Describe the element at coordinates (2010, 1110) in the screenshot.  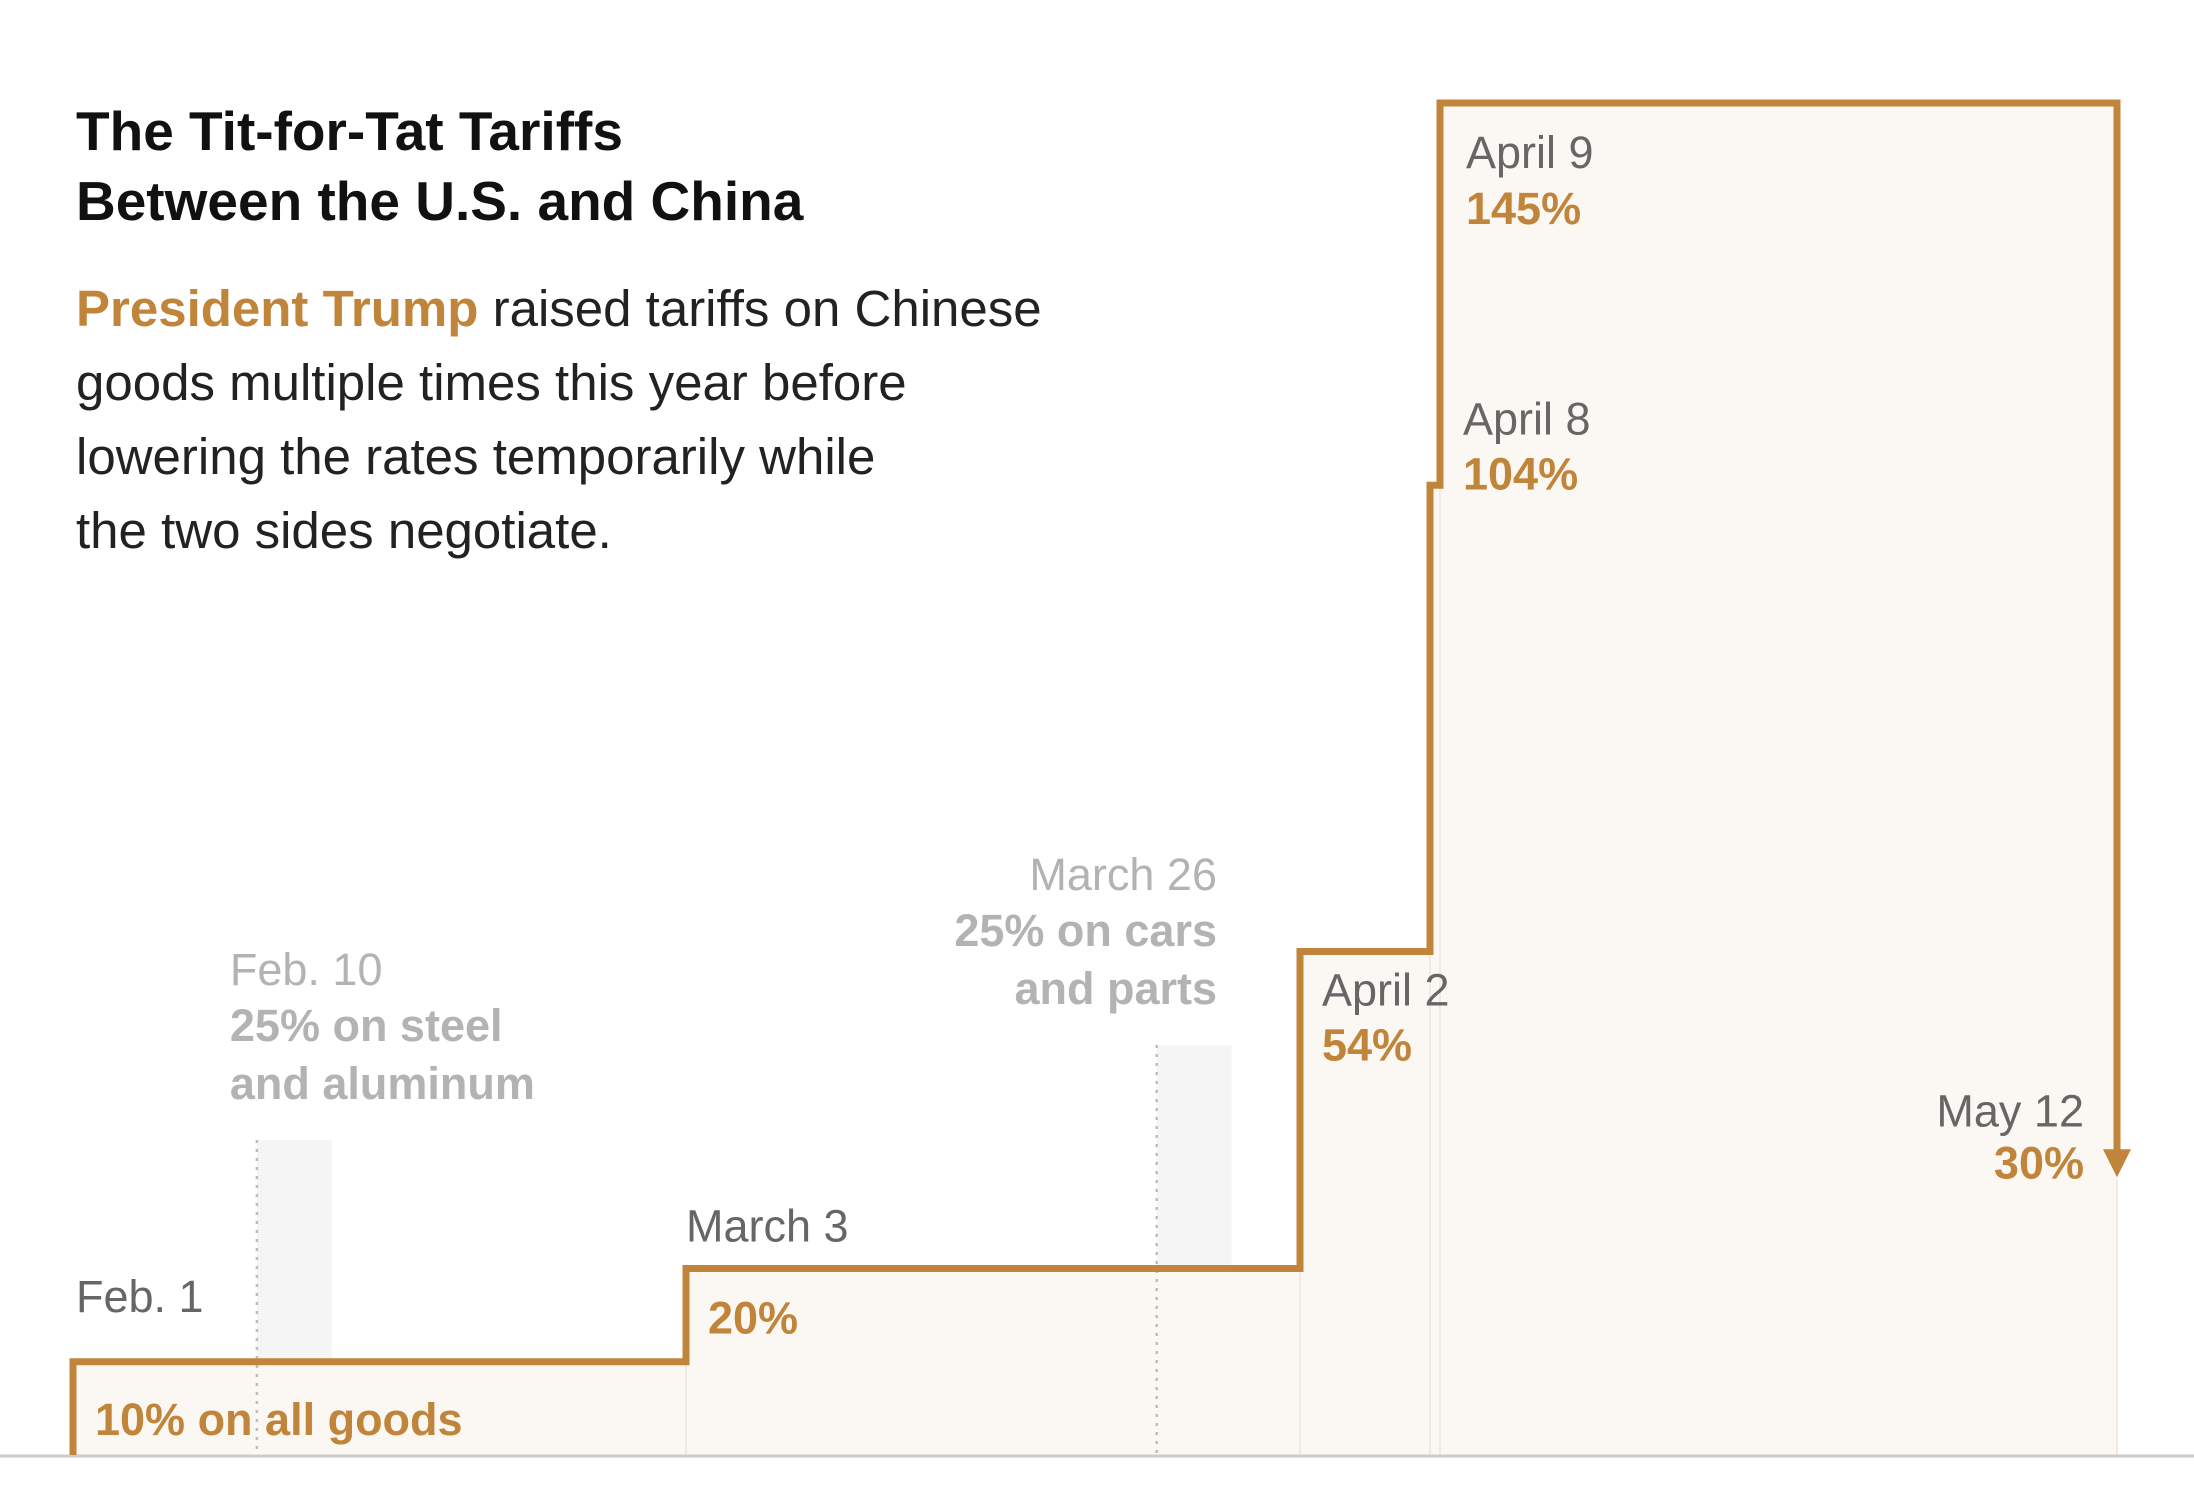
I see `step-date-label-6: May 12` at that location.